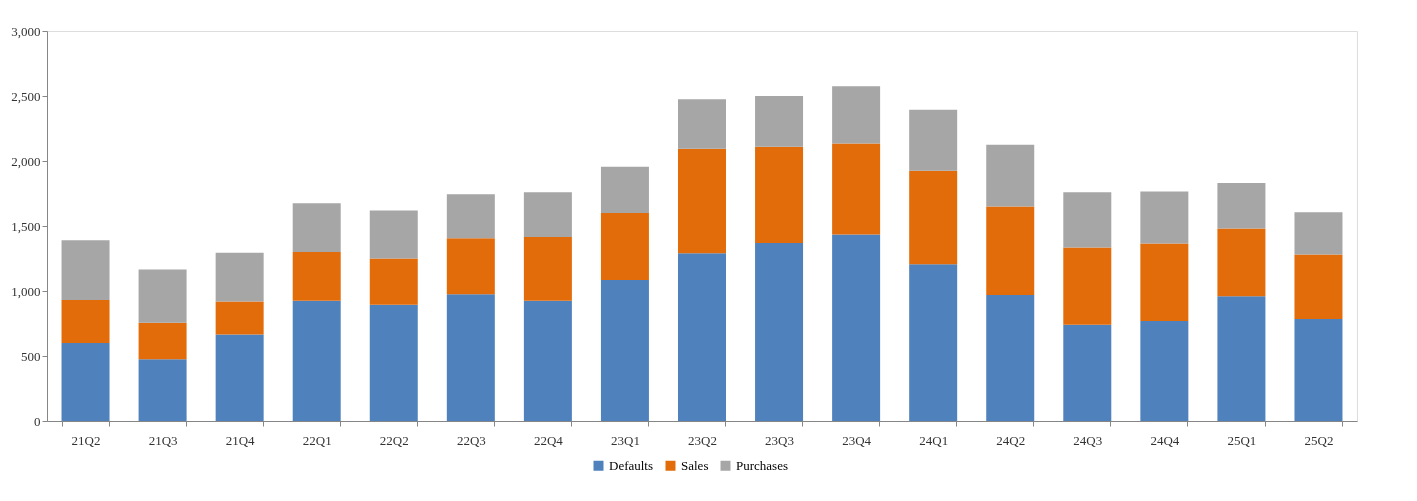  What do you see at coordinates (1088, 440) in the screenshot?
I see `x-tick-label: 24Q3` at bounding box center [1088, 440].